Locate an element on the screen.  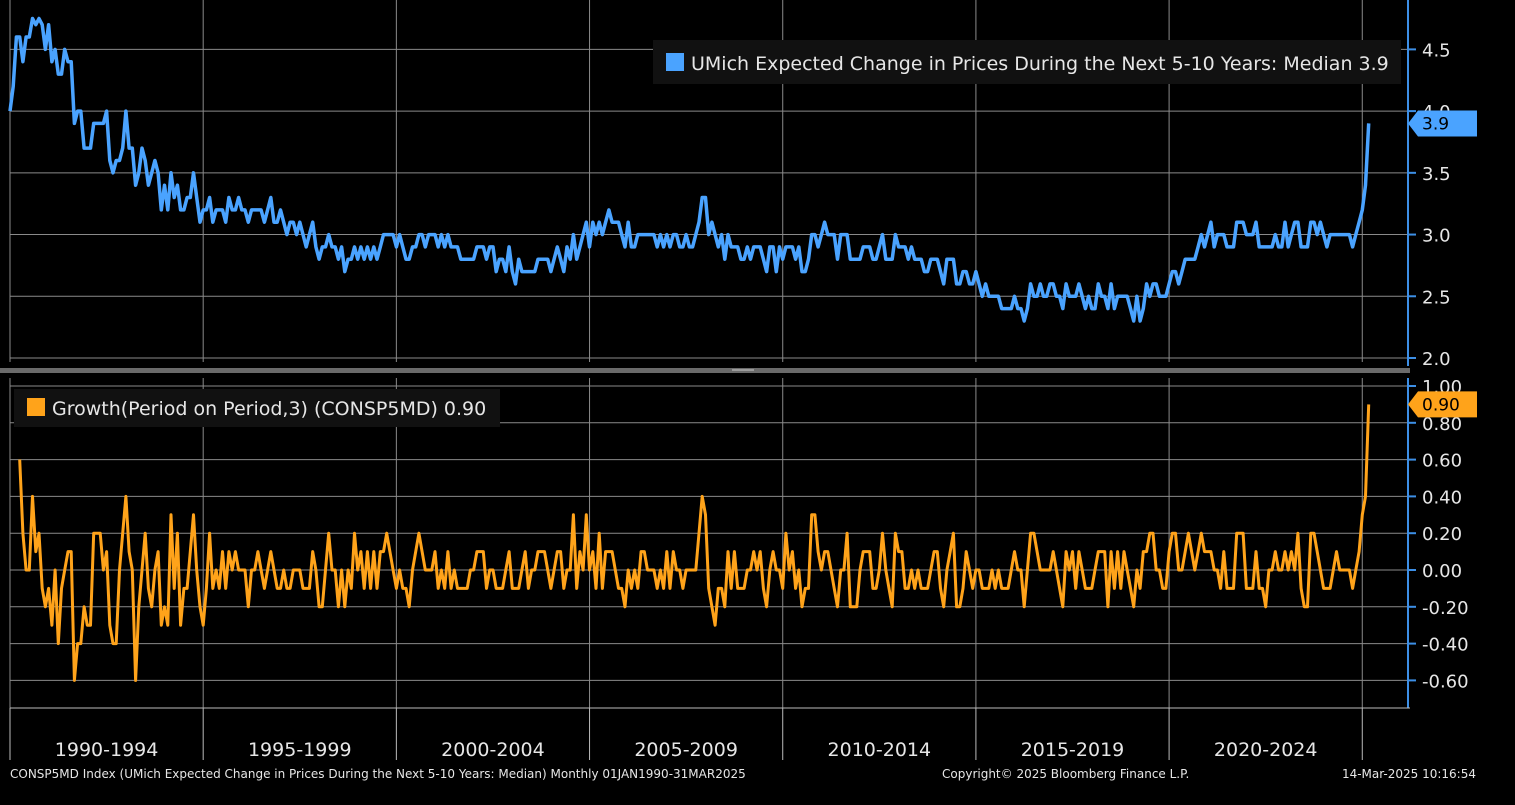
top-ytick-label: 3.5 is located at coordinates (1436, 174).